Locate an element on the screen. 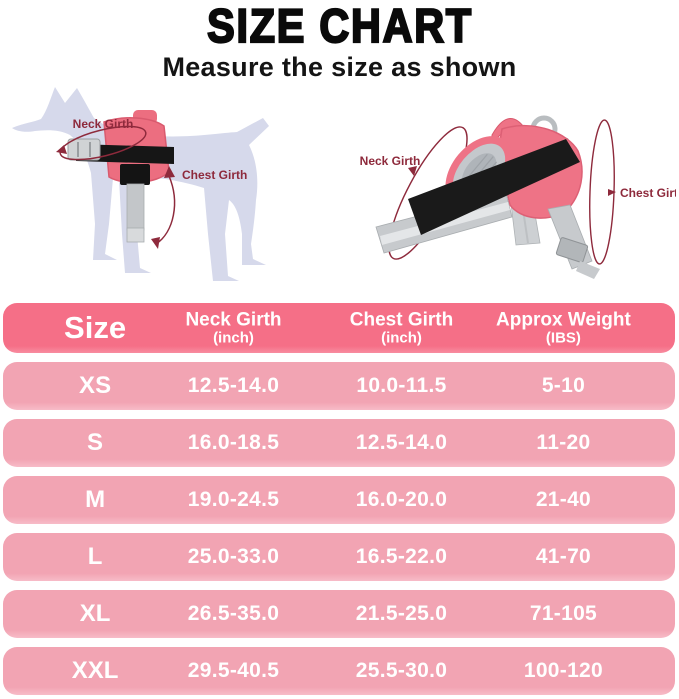 The height and width of the screenshot is (699, 679). dog-measurement-illustration: Neck Girth Chest Girth is located at coordinates (140, 184).